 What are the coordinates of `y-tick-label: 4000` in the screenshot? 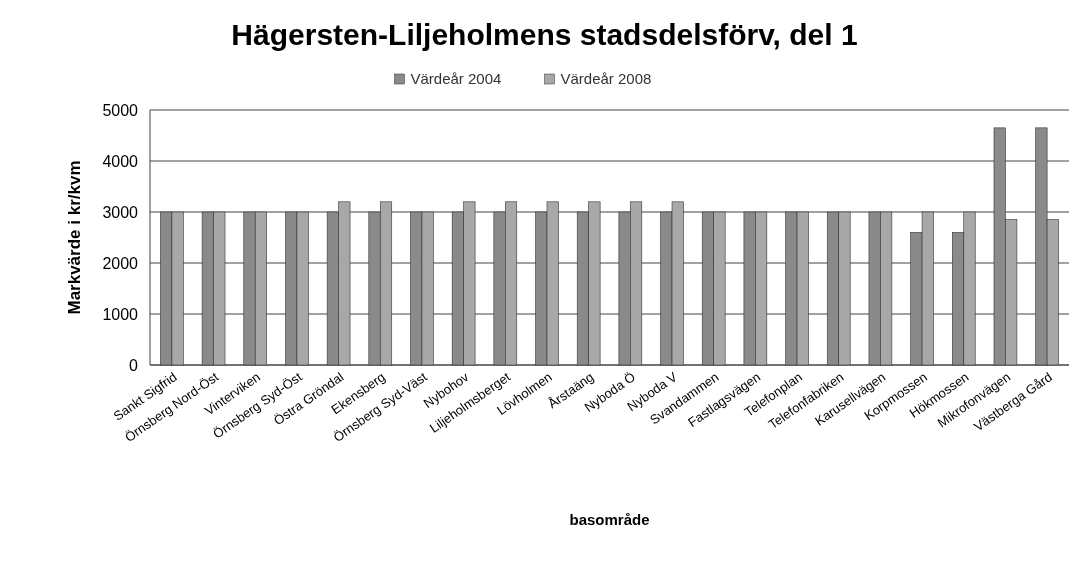 It's located at (120, 161).